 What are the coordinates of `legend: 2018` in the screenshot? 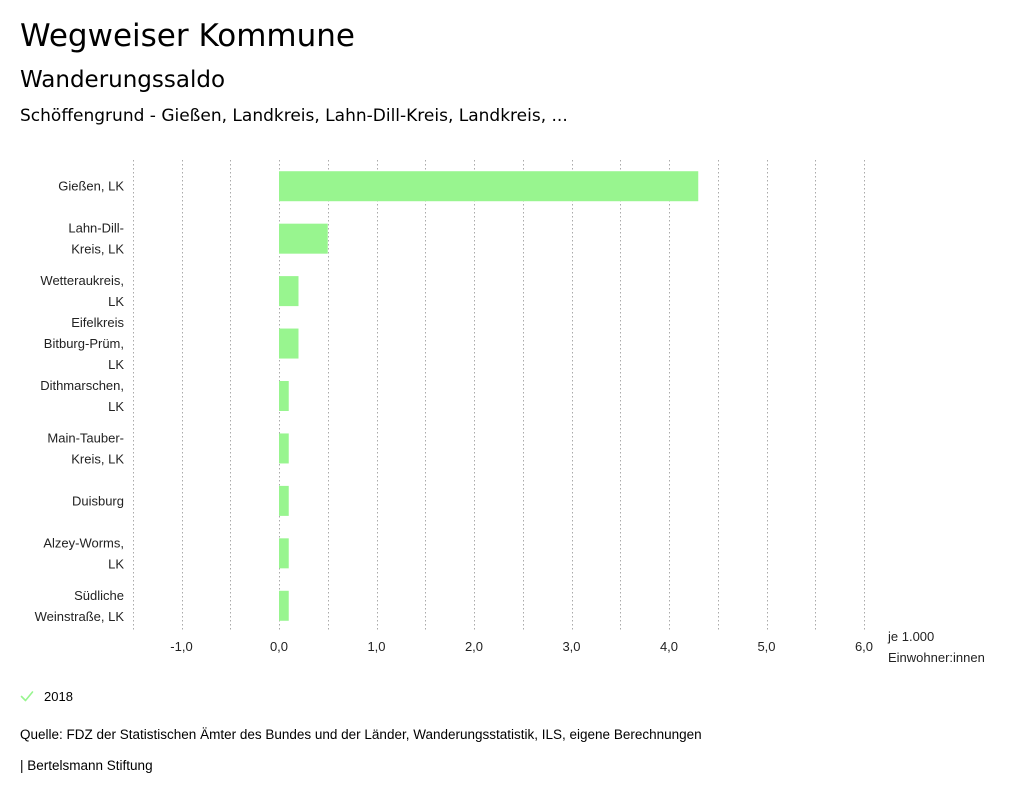 It's located at (46, 696).